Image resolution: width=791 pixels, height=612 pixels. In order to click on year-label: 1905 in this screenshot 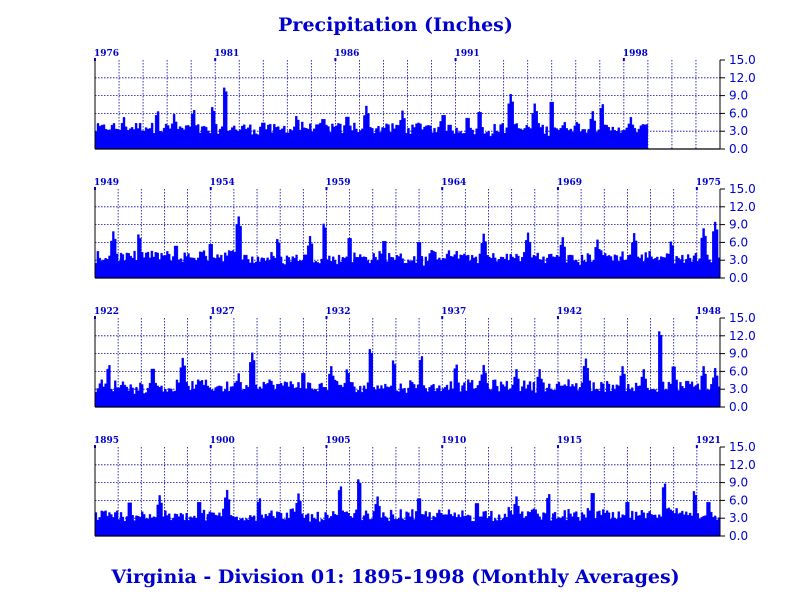, I will do `click(337, 441)`.